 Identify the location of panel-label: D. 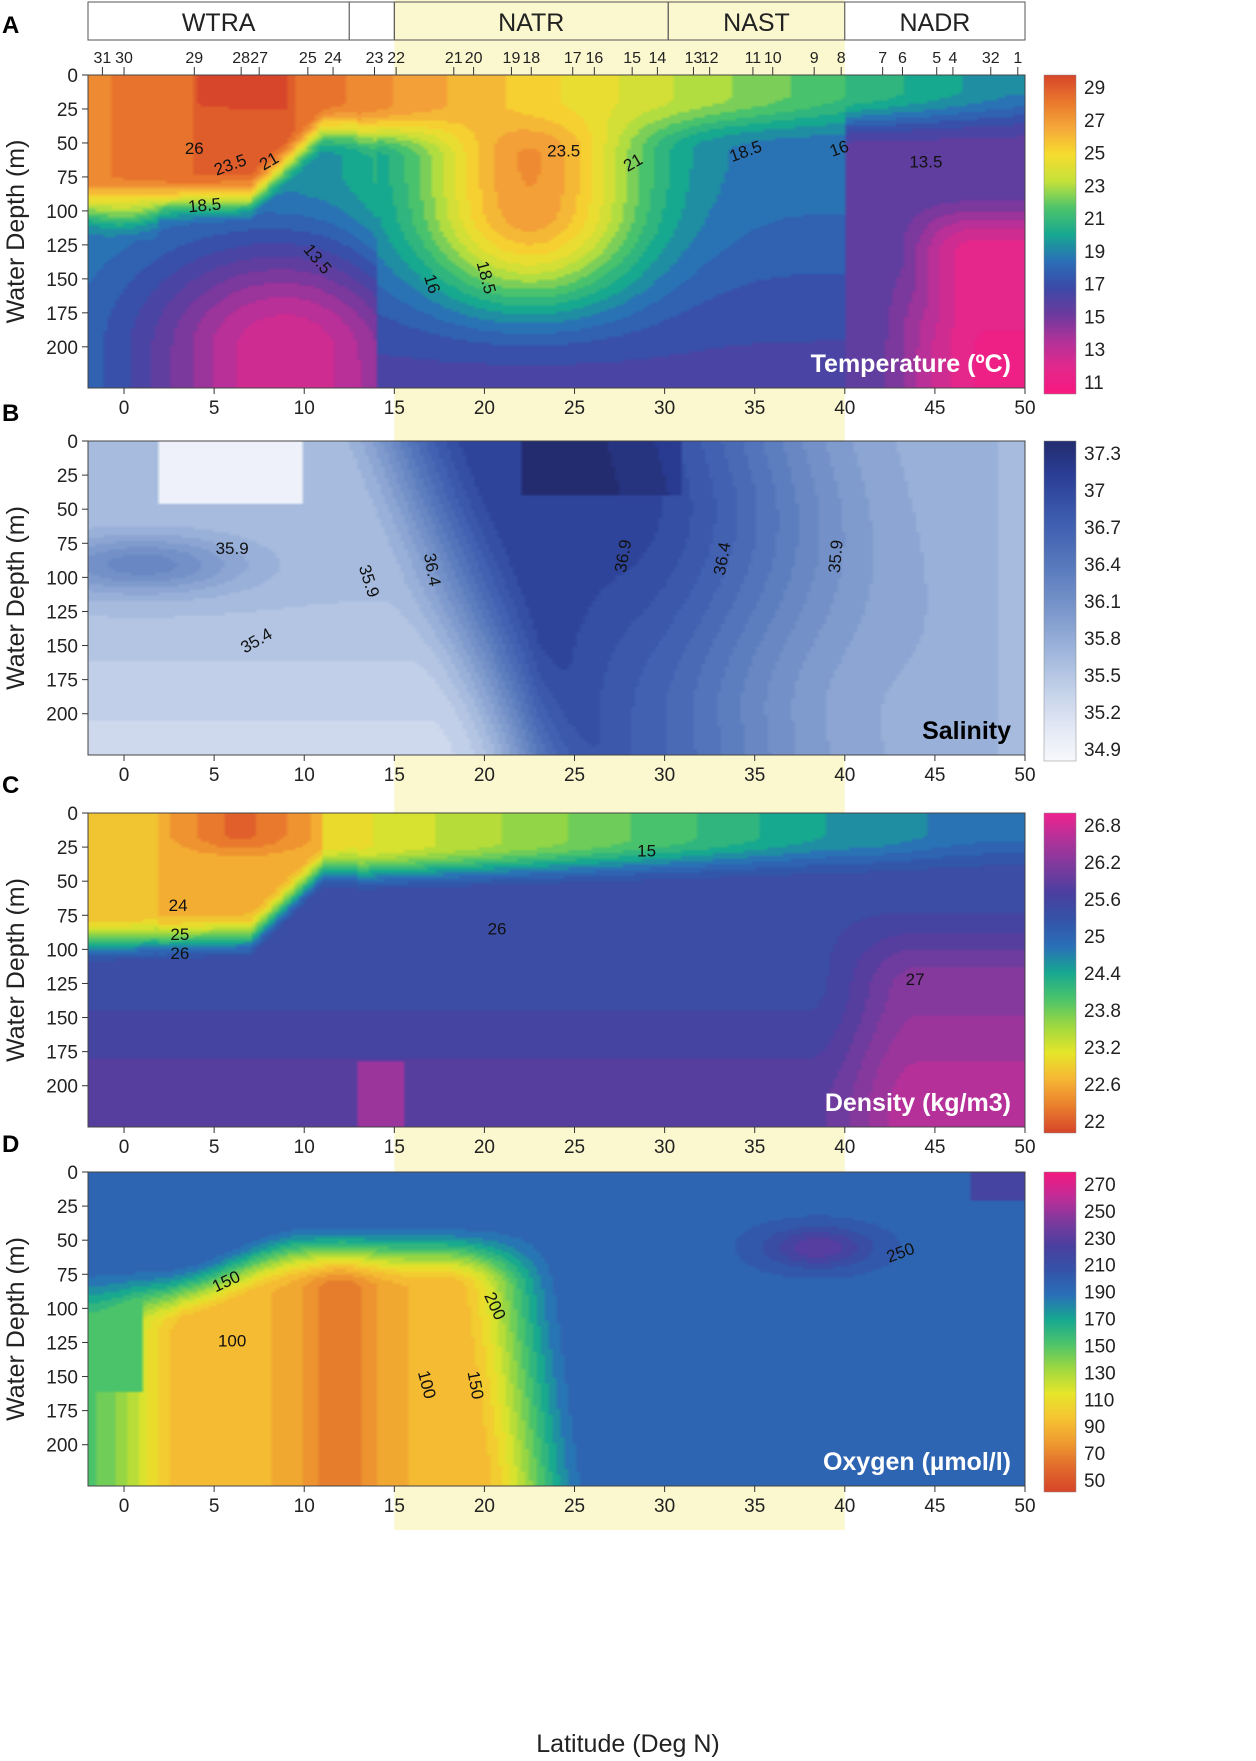
(10, 1144).